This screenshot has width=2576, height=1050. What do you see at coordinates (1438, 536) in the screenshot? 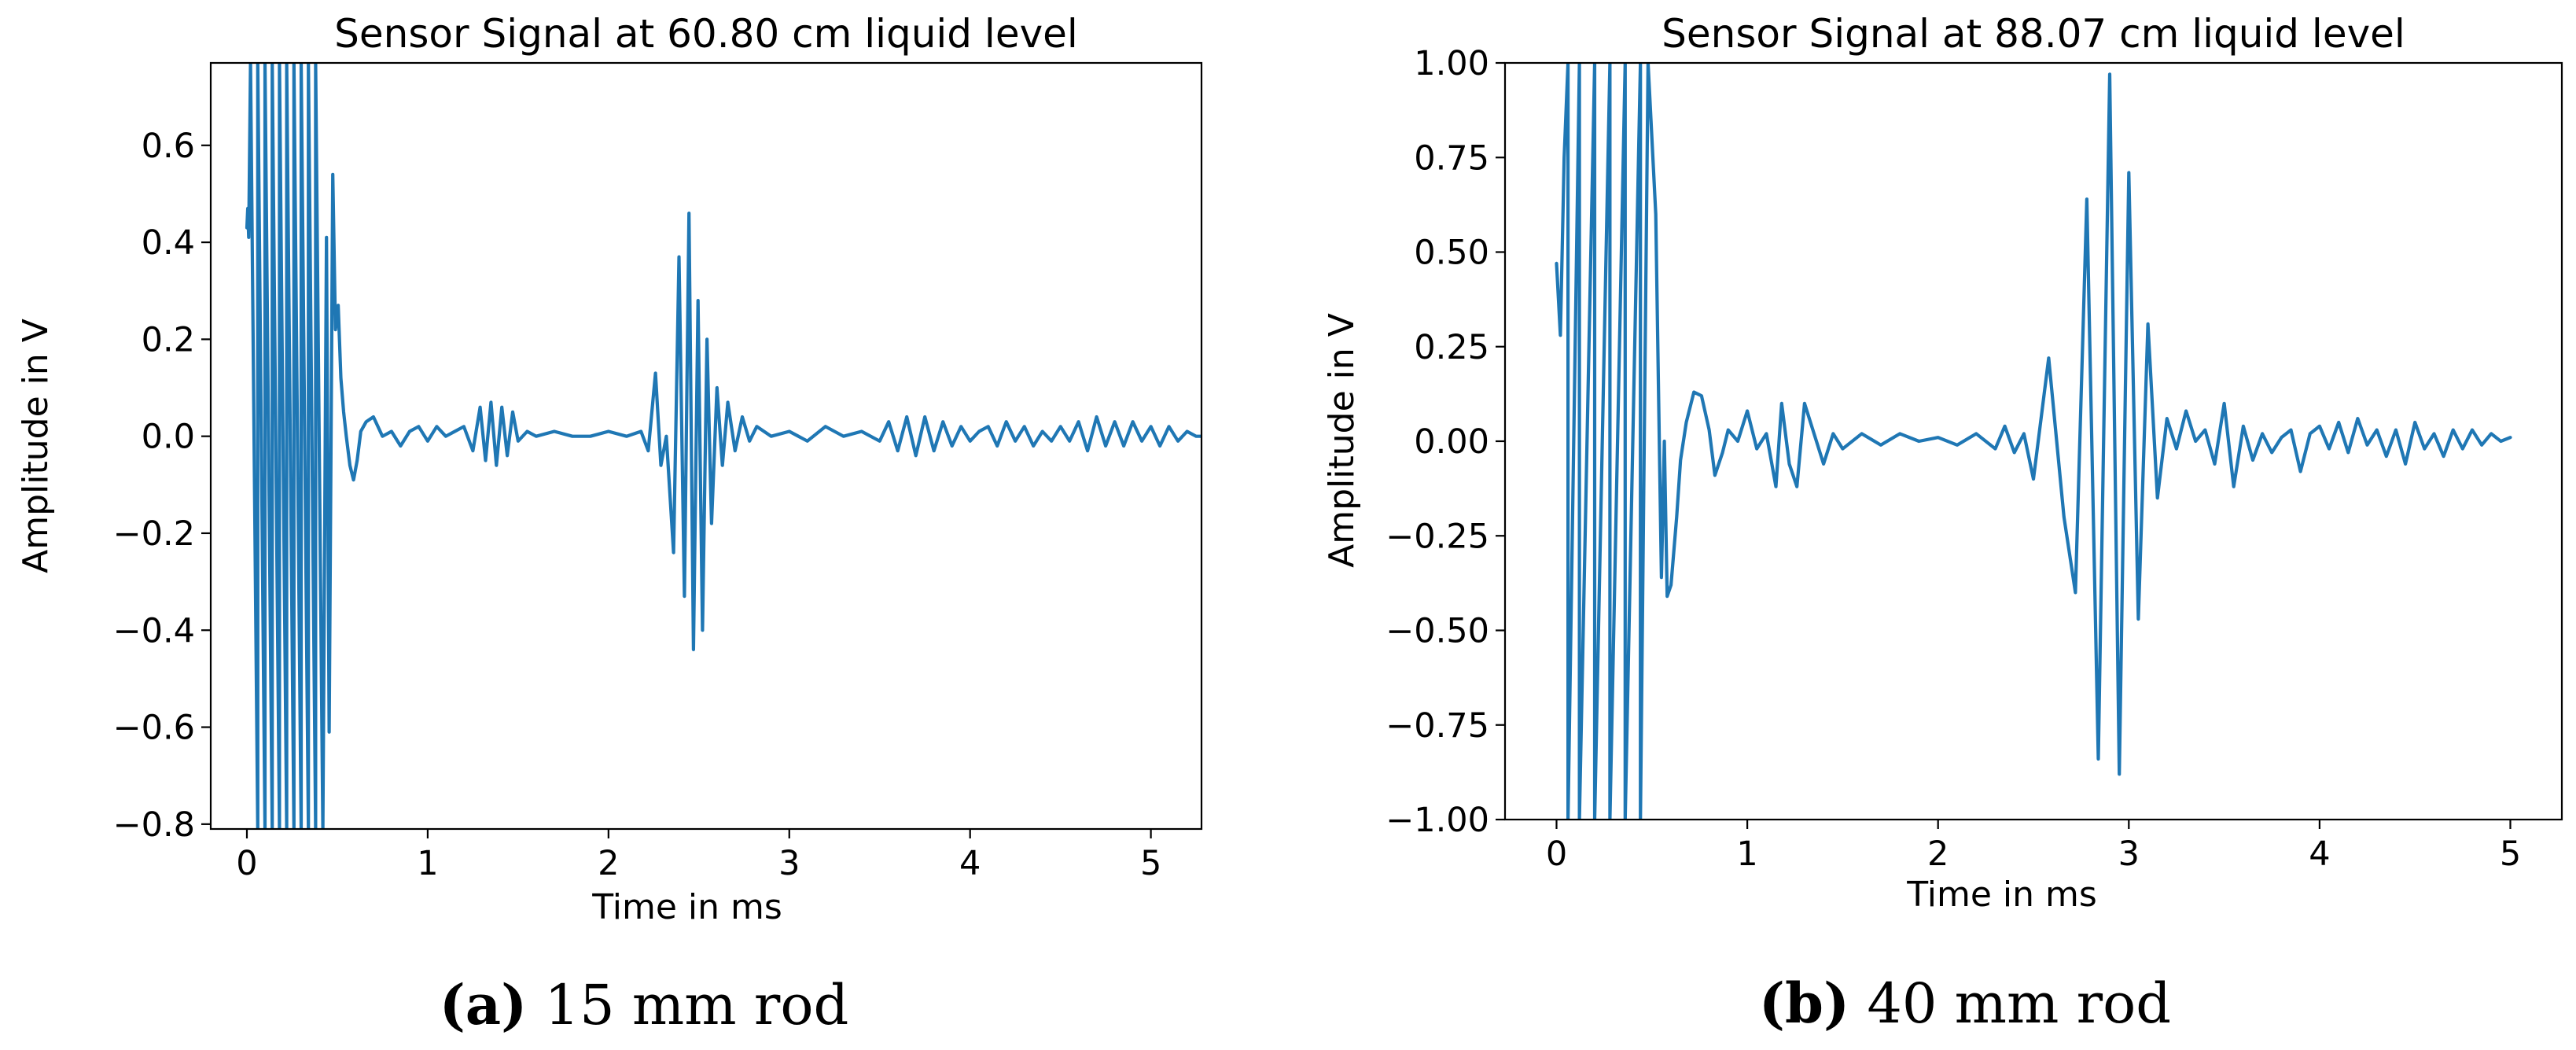
I see `y-tick-label: −0.25` at bounding box center [1438, 536].